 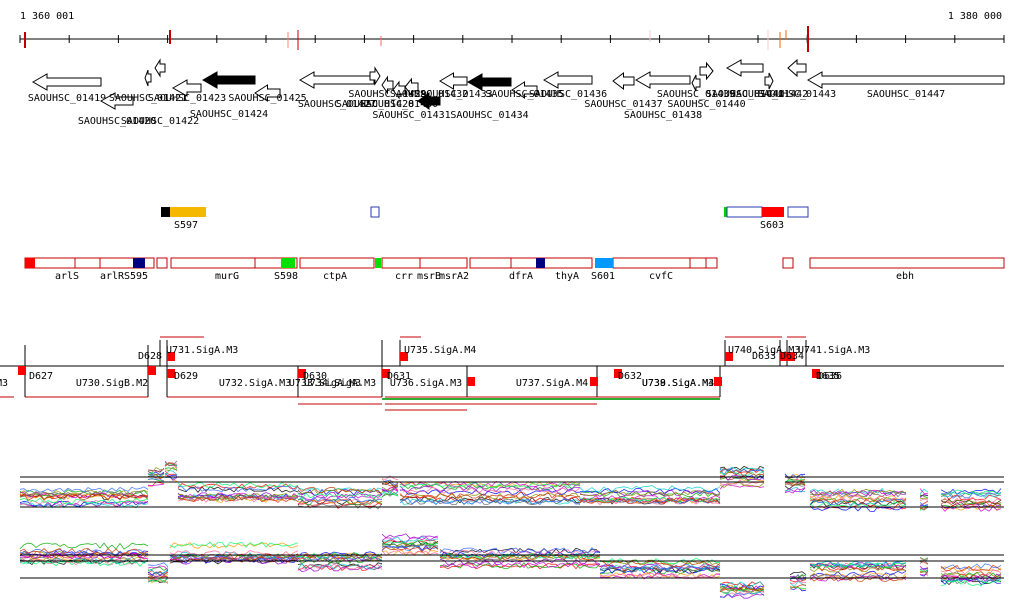 What do you see at coordinates (454, 276) in the screenshot?
I see `gene-name-label: msrA2` at bounding box center [454, 276].